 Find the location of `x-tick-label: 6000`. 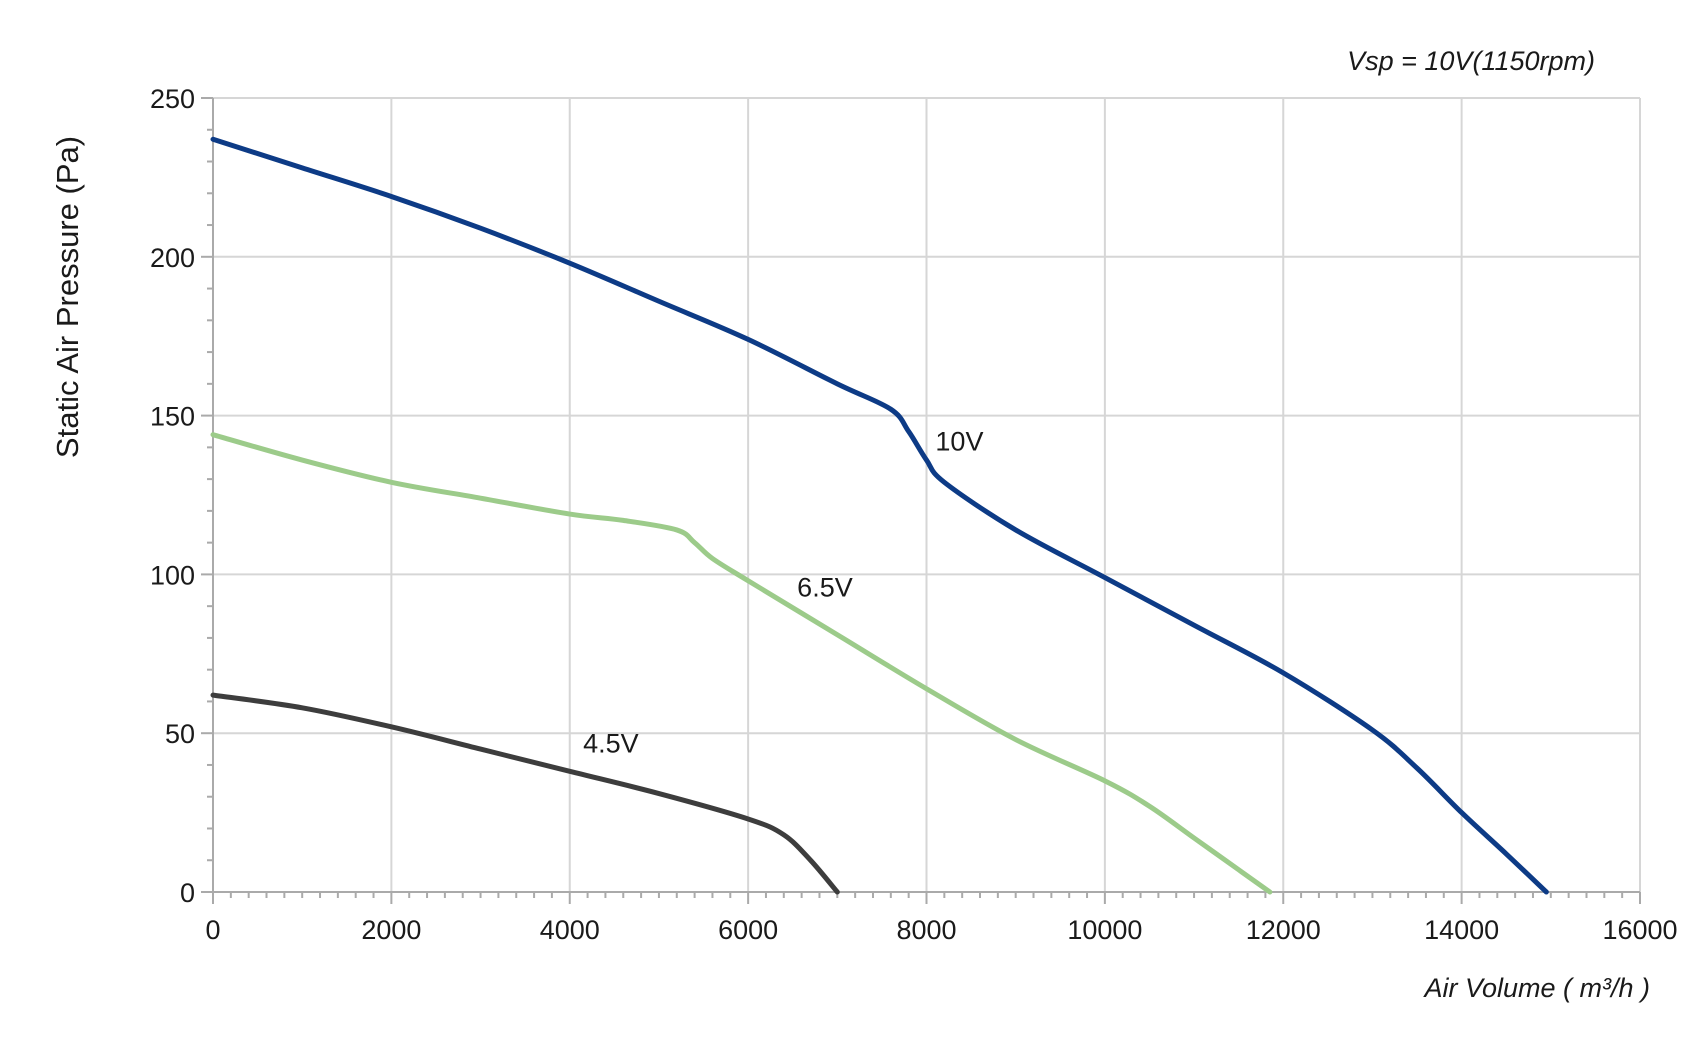

x-tick-label: 6000 is located at coordinates (748, 930).